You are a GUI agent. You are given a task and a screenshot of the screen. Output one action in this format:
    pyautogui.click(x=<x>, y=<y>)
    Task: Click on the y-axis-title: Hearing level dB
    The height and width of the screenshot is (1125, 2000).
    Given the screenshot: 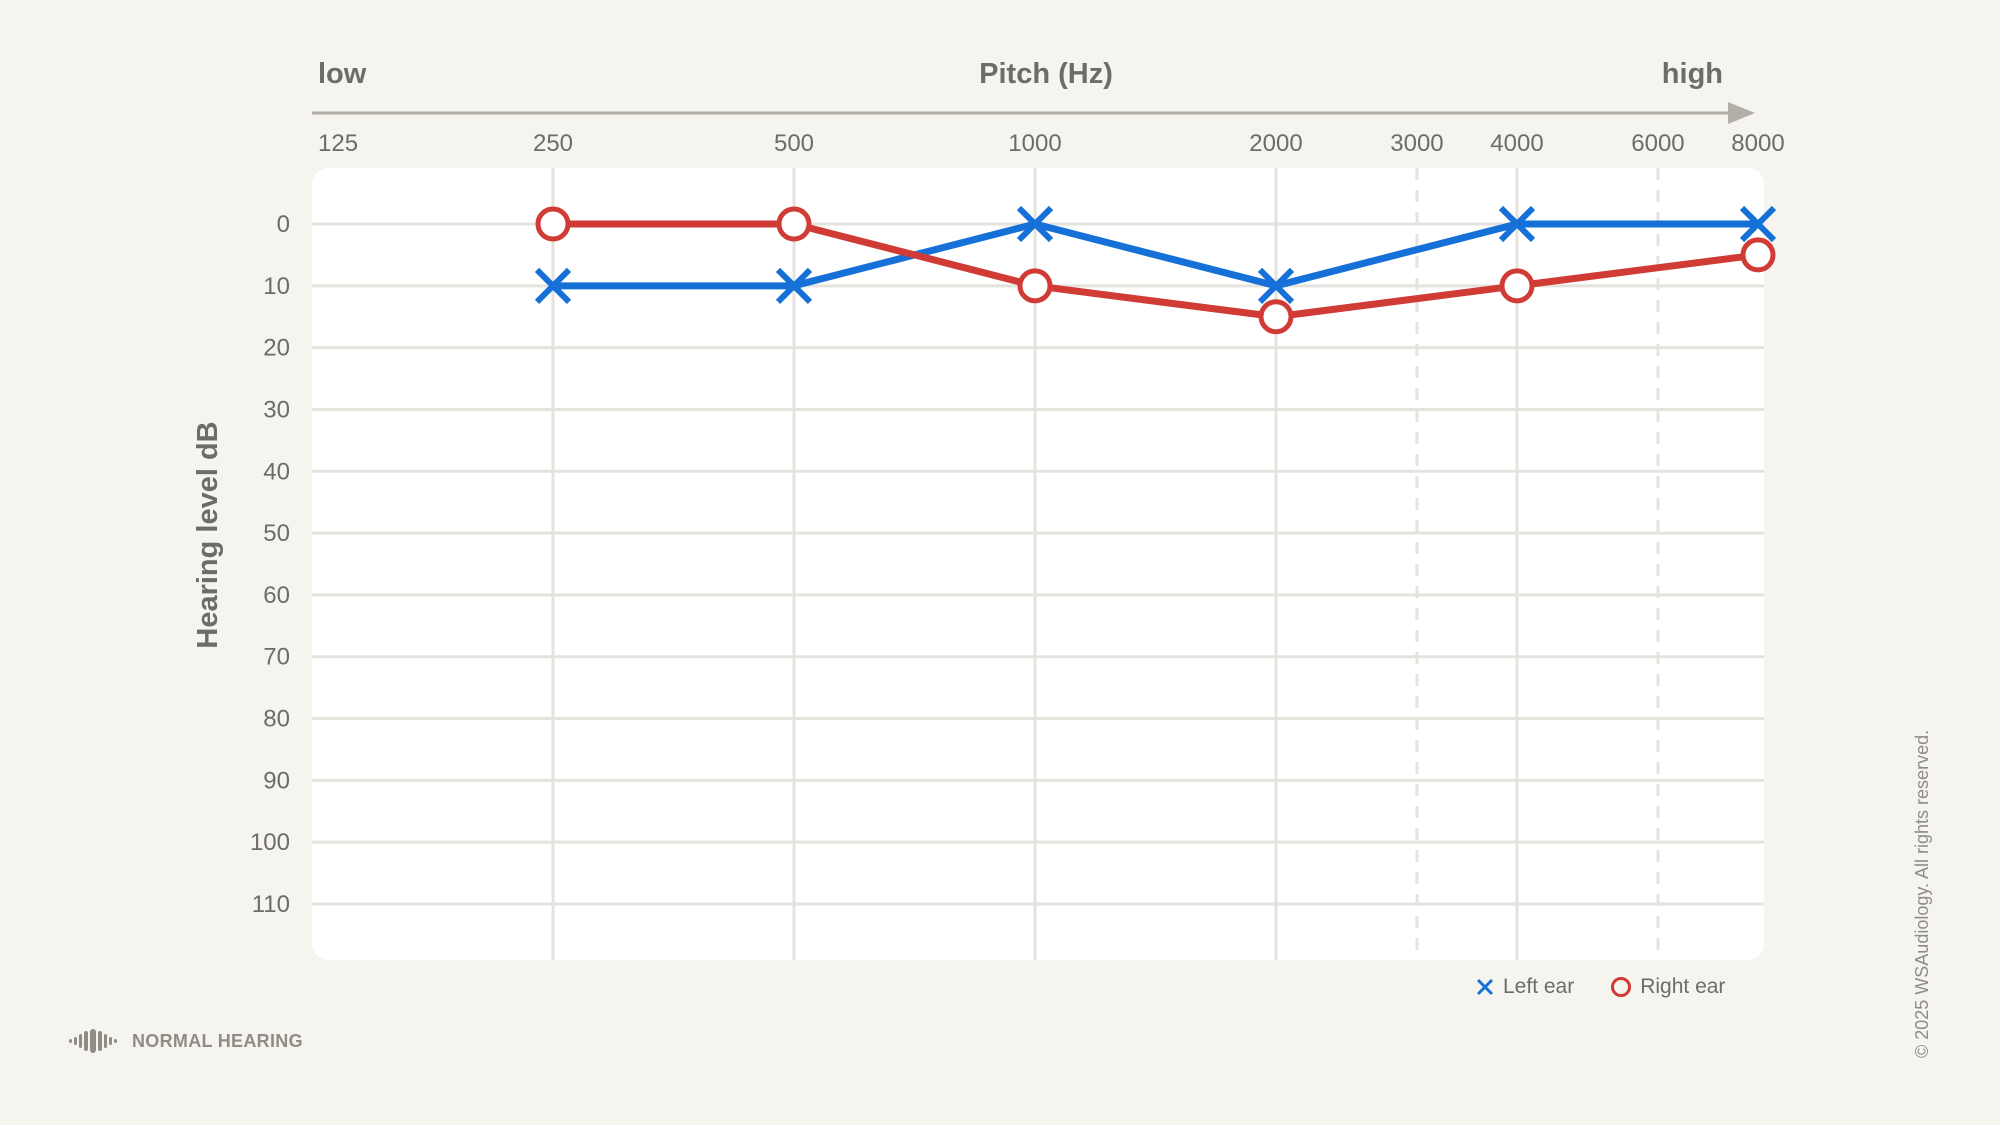 What is the action you would take?
    pyautogui.click(x=208, y=534)
    